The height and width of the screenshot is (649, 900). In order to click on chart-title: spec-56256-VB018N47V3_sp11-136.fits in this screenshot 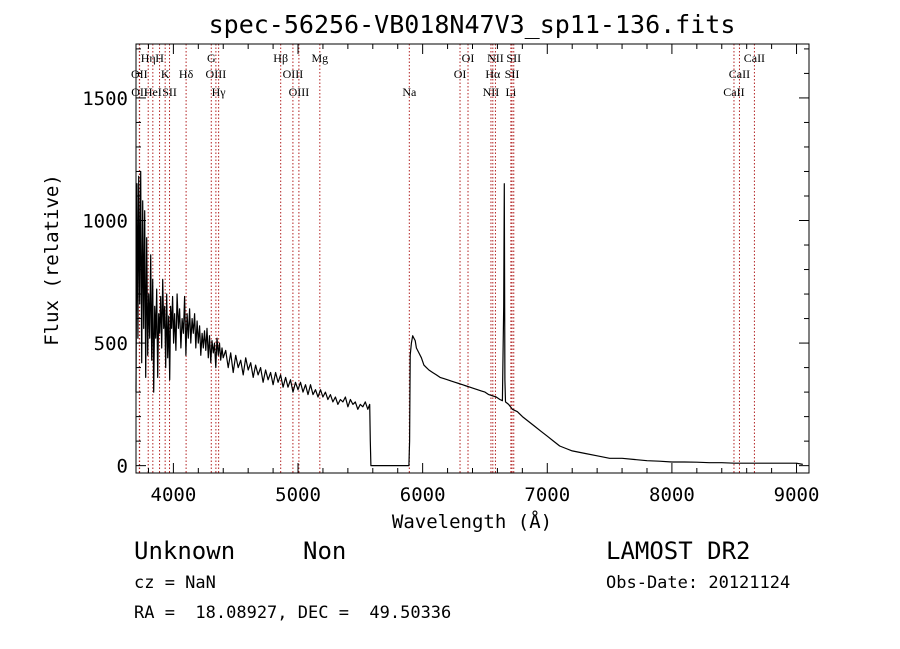, I will do `click(472, 24)`.